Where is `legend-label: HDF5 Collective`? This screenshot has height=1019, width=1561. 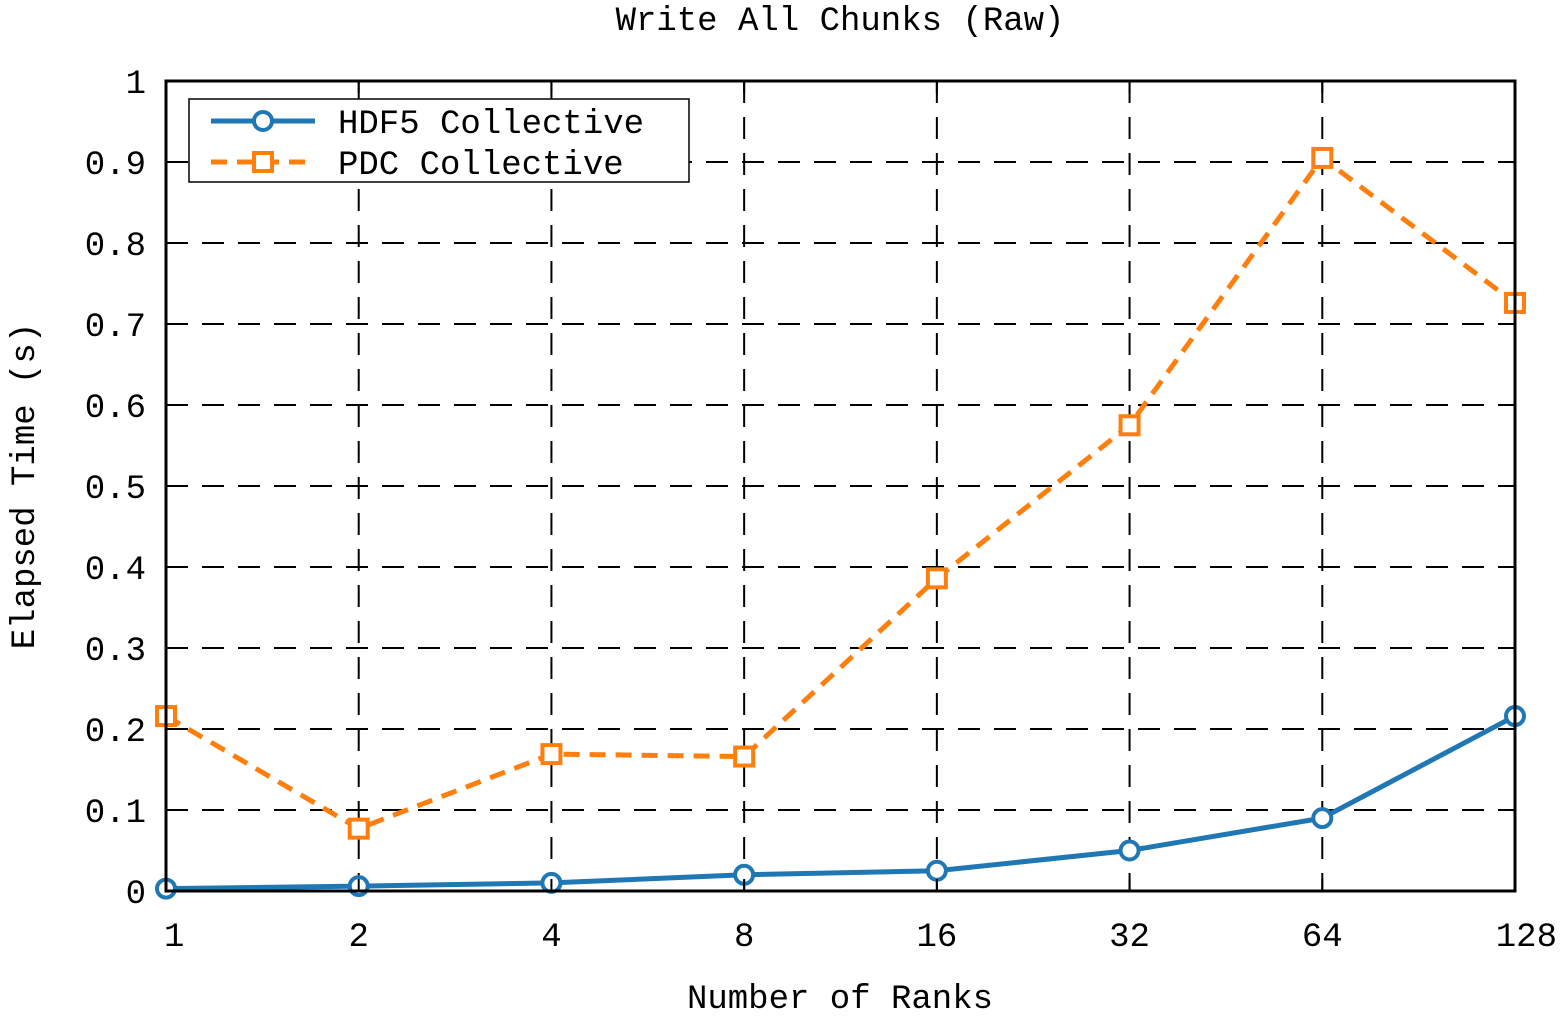 legend-label: HDF5 Collective is located at coordinates (491, 125).